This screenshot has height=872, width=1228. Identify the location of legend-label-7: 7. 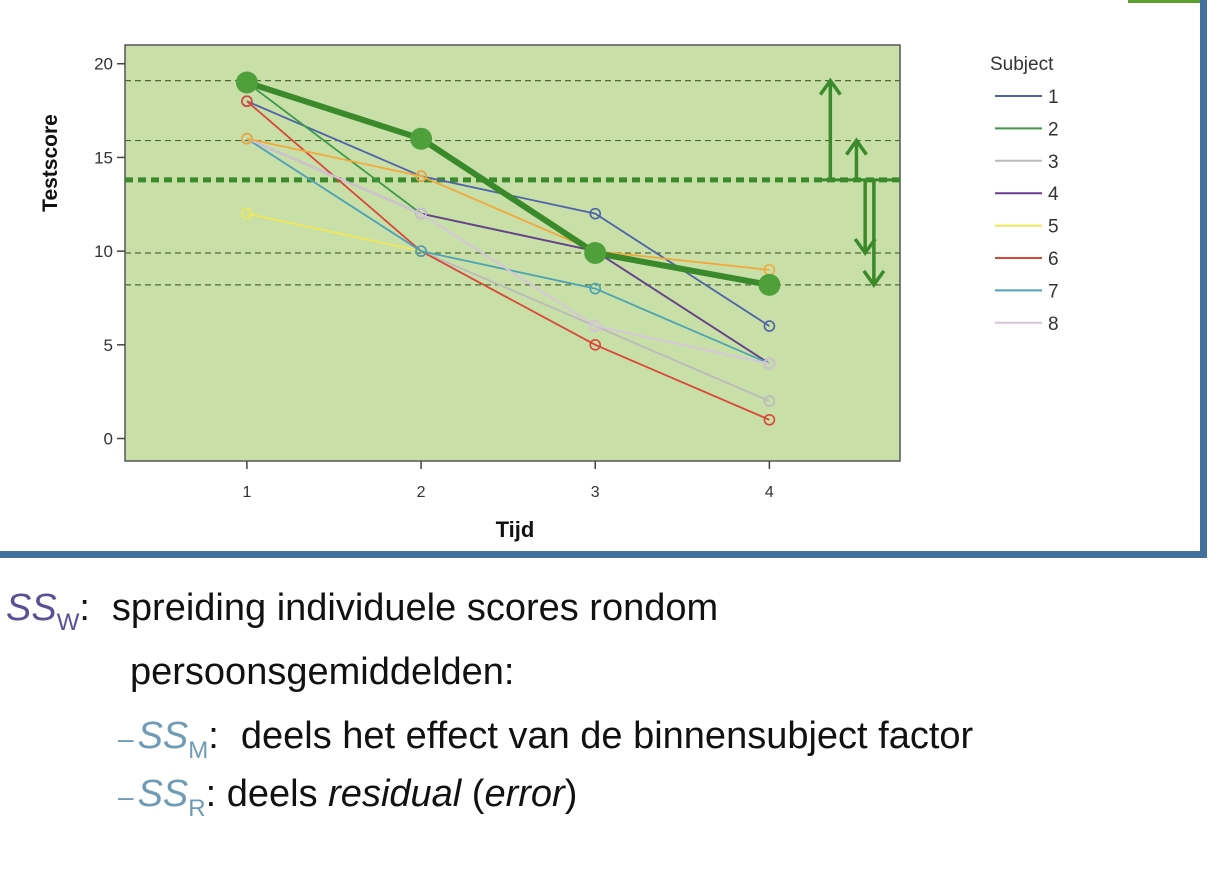
(1053, 291).